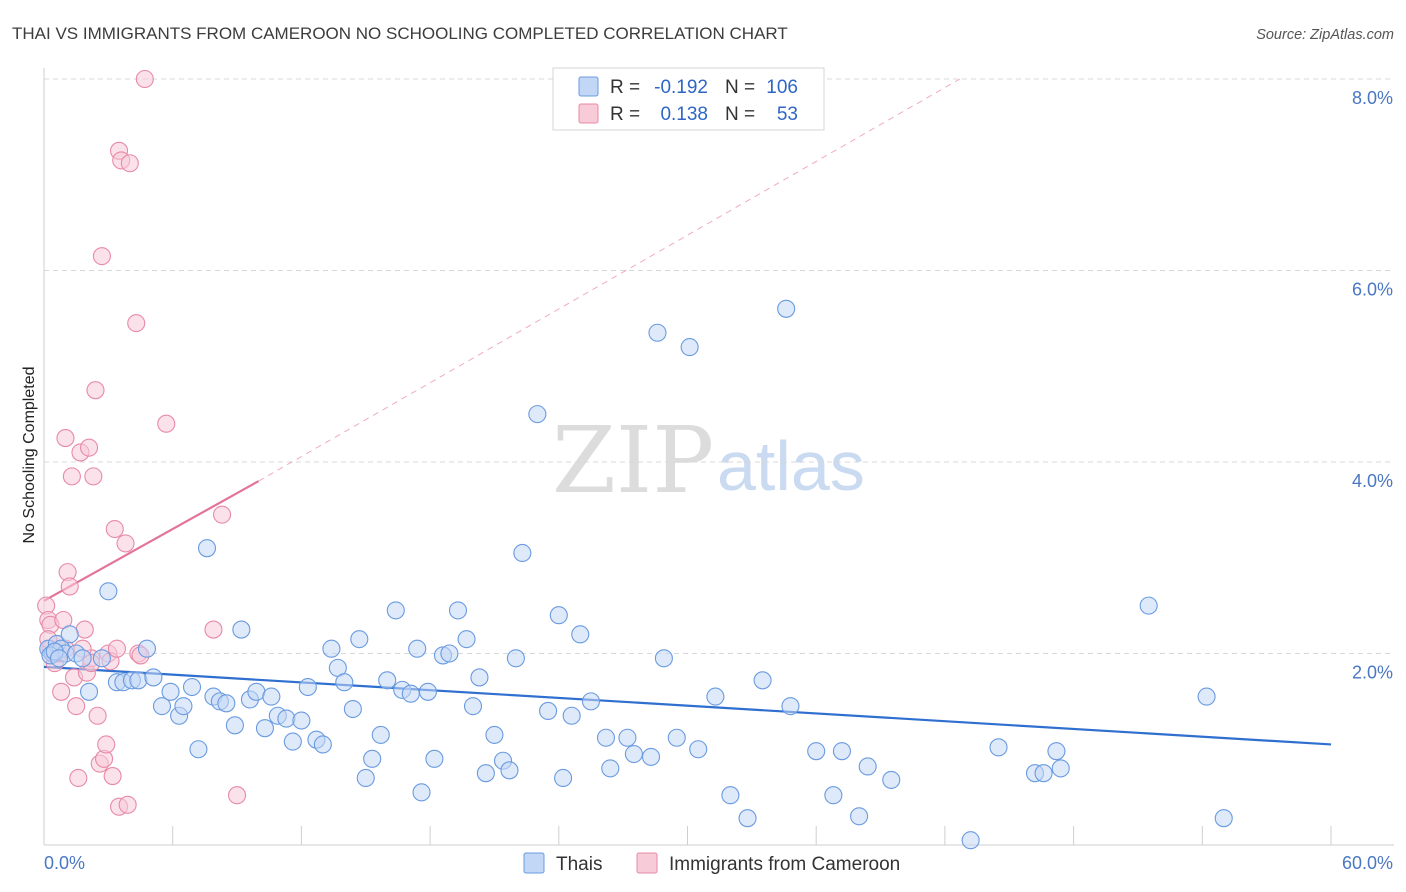  Describe the element at coordinates (684, 114) in the screenshot. I see `stats-legend-r-value-cameroon: 0.138` at that location.